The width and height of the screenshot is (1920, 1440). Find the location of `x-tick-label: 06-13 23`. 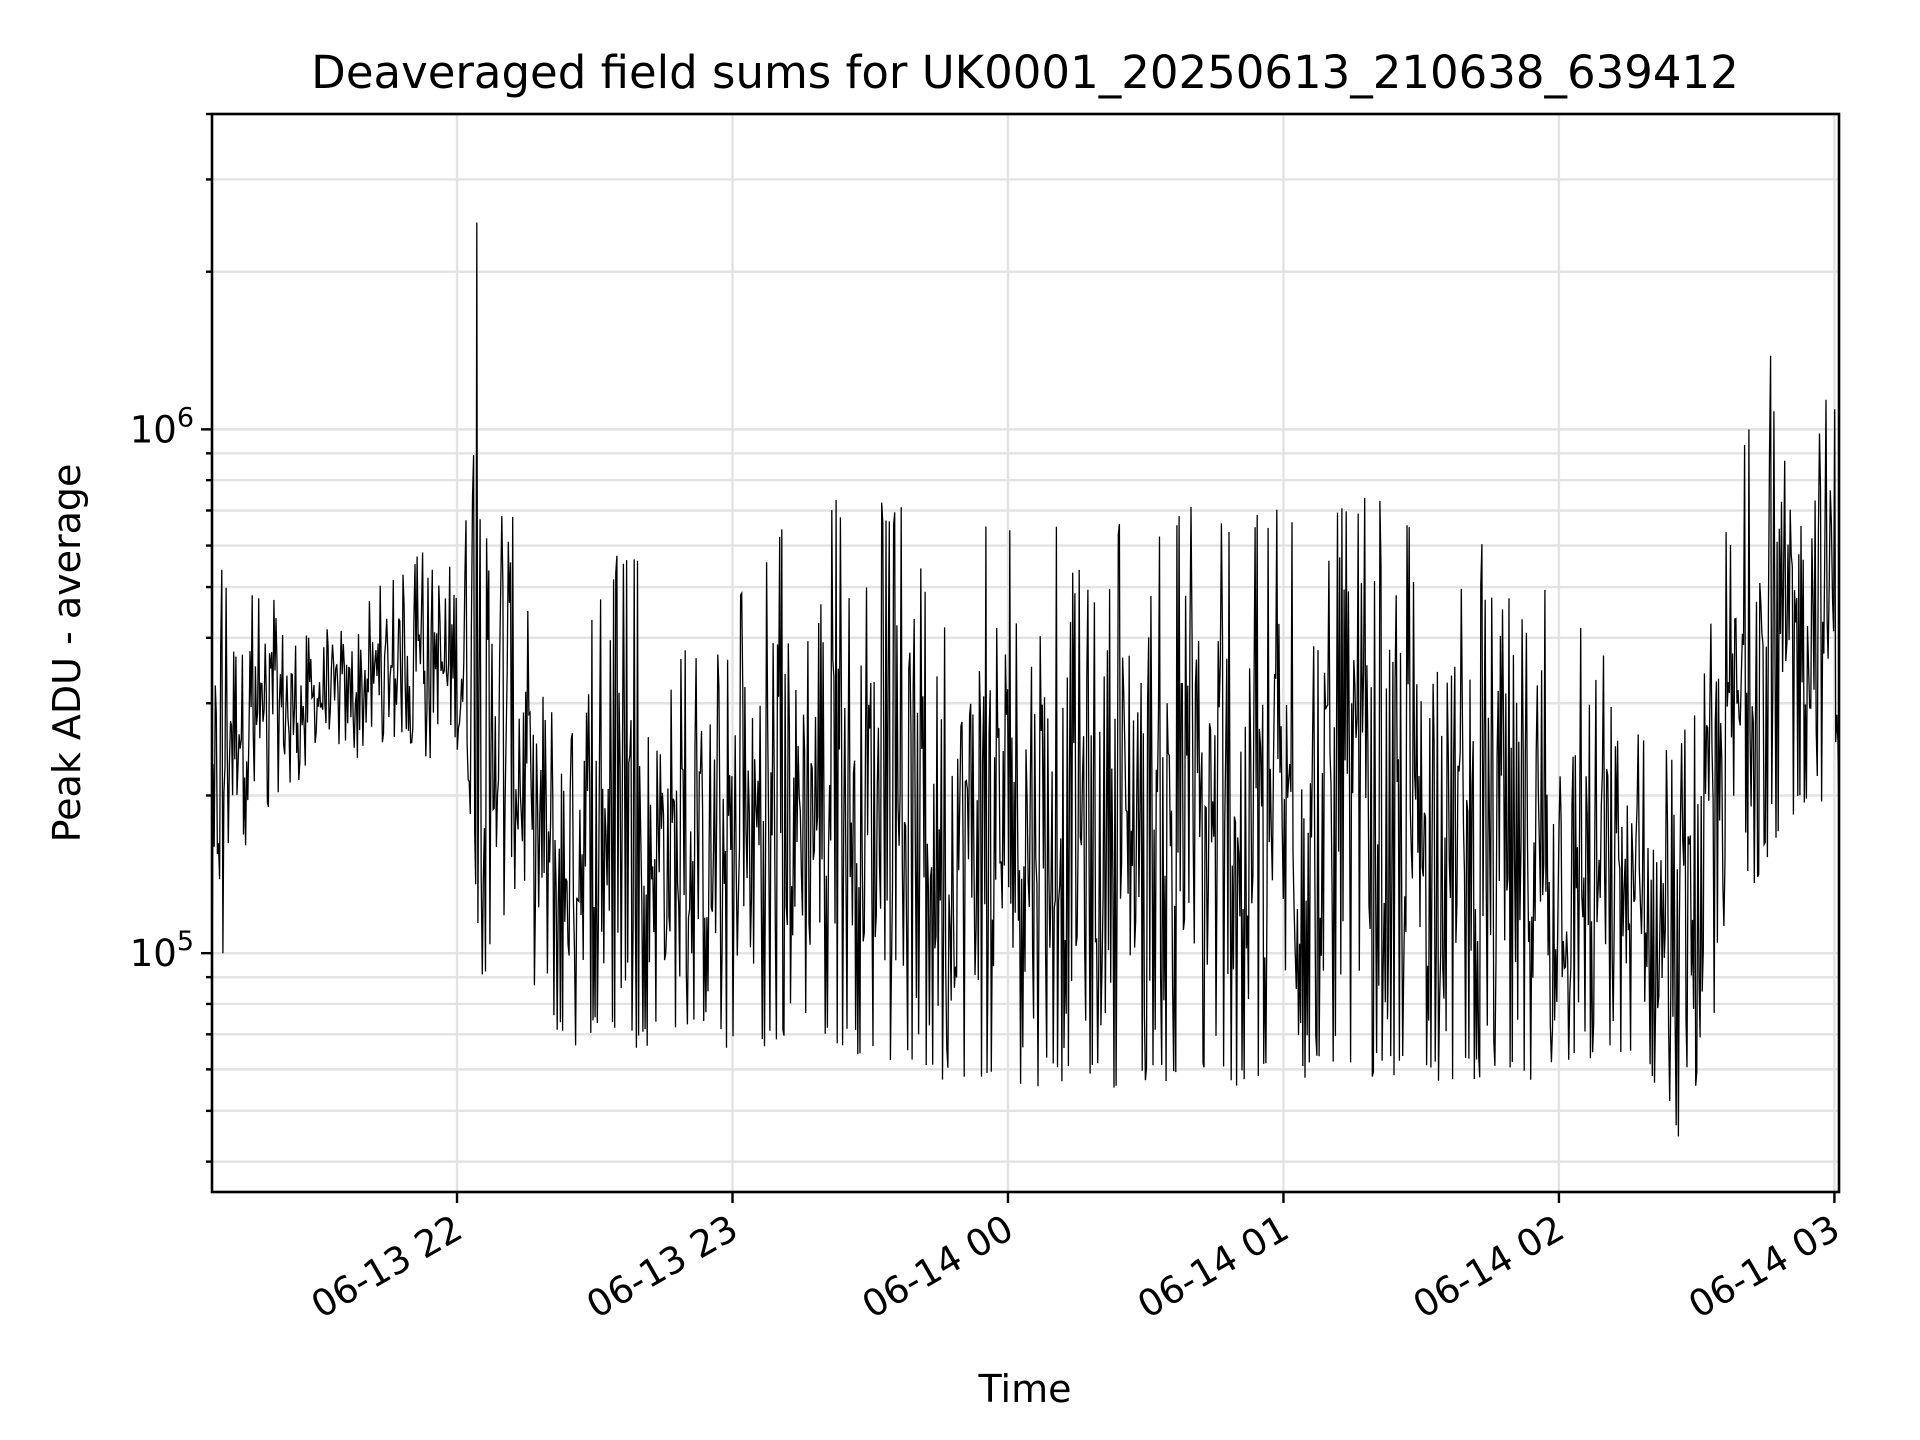

x-tick-label: 06-13 23 is located at coordinates (662, 1267).